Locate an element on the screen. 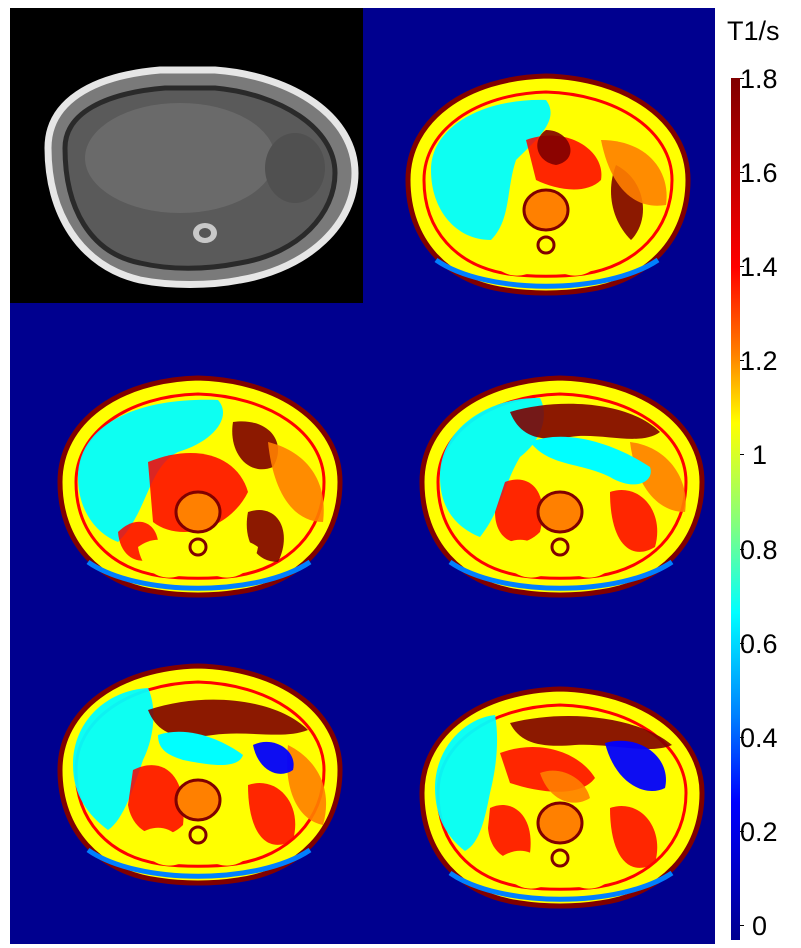 This screenshot has width=801, height=948. colorbar-tick-label: 1.6 is located at coordinates (759, 173).